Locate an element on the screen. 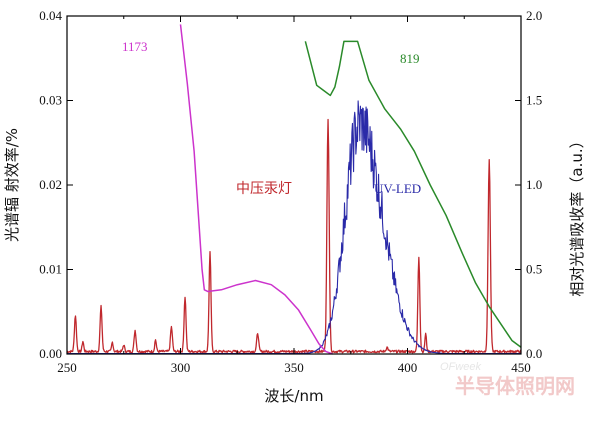 The width and height of the screenshot is (600, 423). x-tick-label: 300 is located at coordinates (181, 367).